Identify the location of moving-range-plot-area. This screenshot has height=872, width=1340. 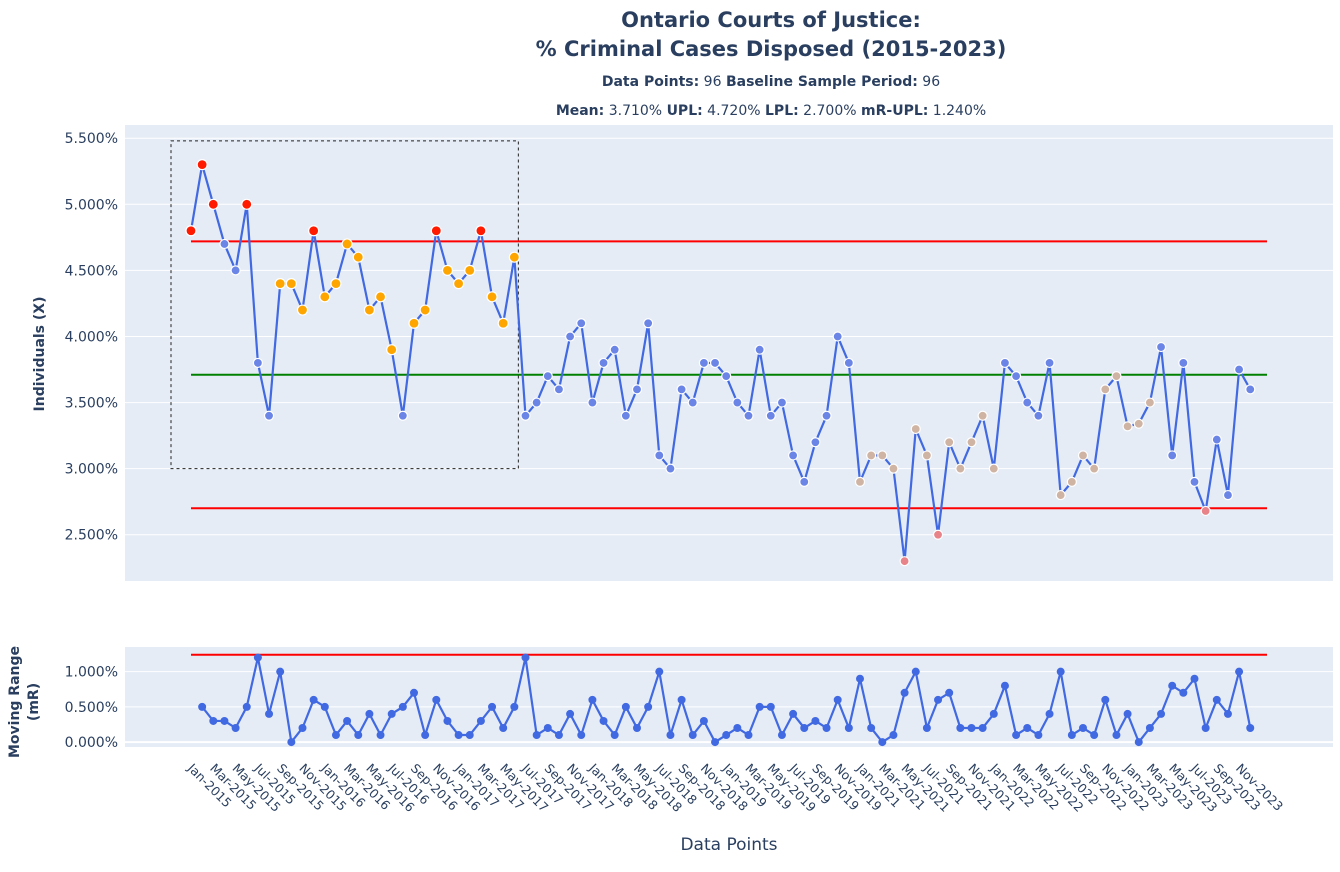
(729, 697).